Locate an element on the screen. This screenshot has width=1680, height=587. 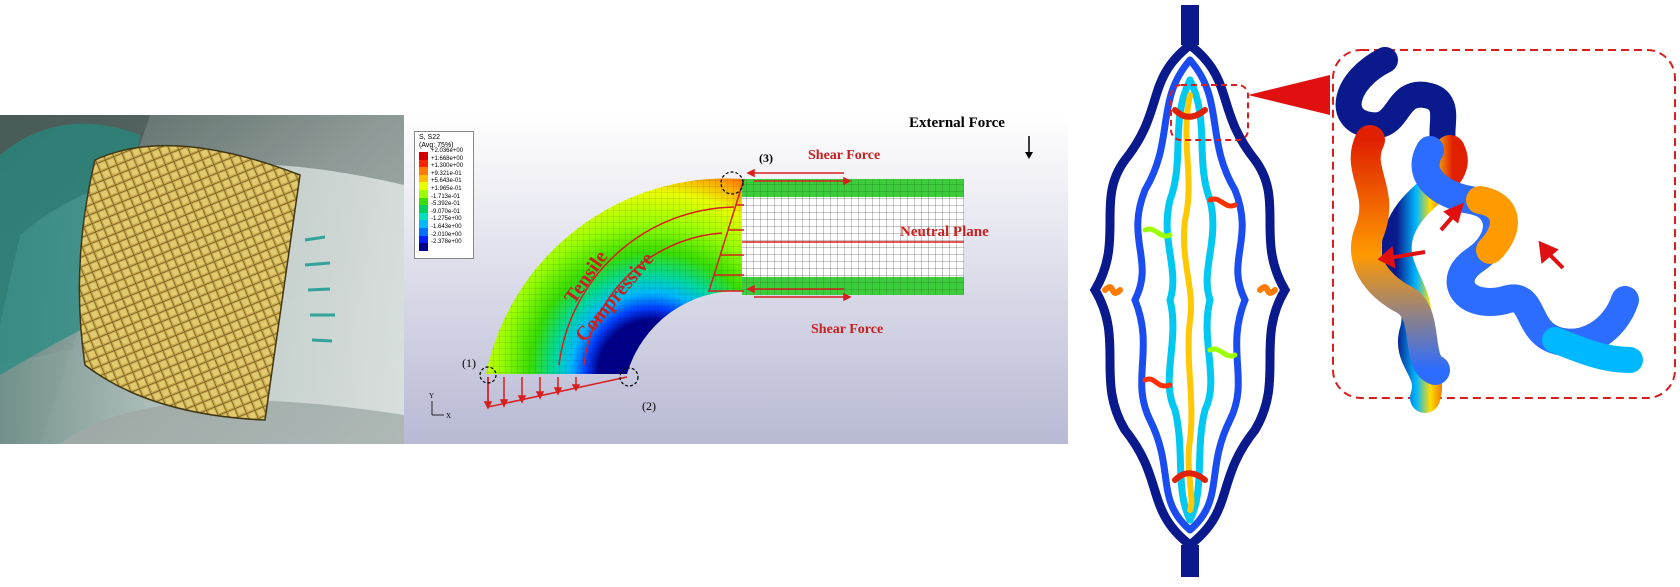
bottom-layer is located at coordinates (853, 286).